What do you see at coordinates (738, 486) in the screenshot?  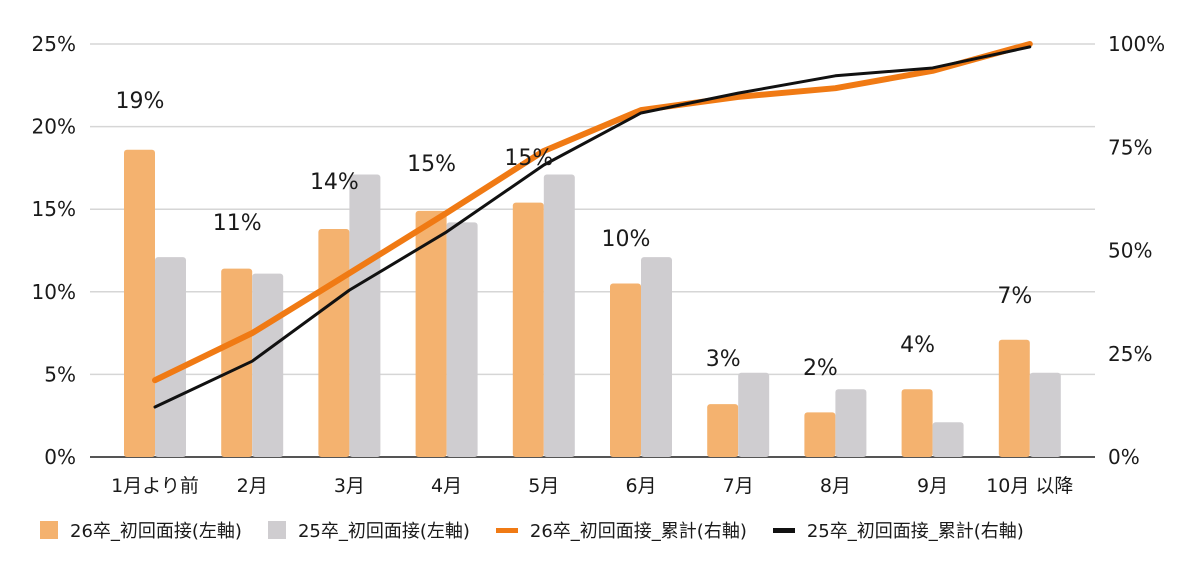 I see `category-label: 7月` at bounding box center [738, 486].